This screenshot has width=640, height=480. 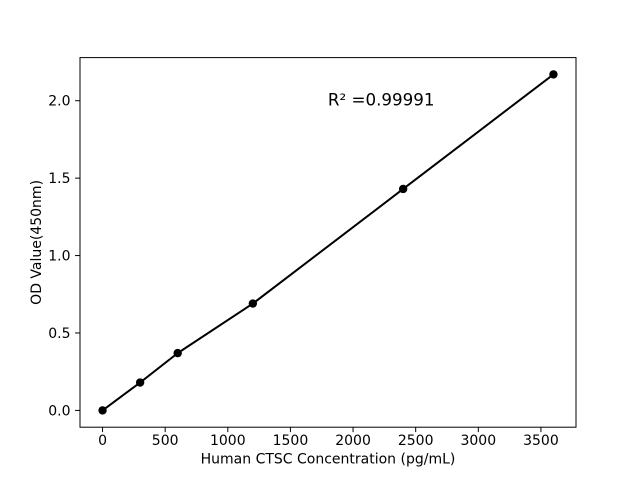 What do you see at coordinates (59, 179) in the screenshot?
I see `y-tick-label: 1.5` at bounding box center [59, 179].